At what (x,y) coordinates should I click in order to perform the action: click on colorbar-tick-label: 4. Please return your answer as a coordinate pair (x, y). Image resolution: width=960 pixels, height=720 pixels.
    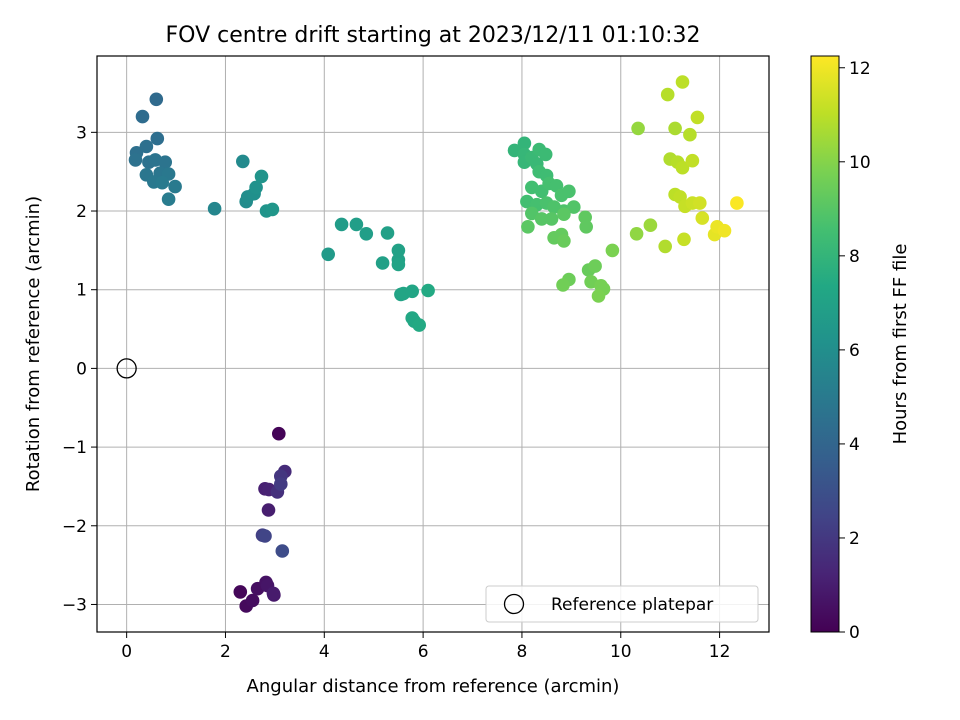
    Looking at the image, I should click on (854, 445).